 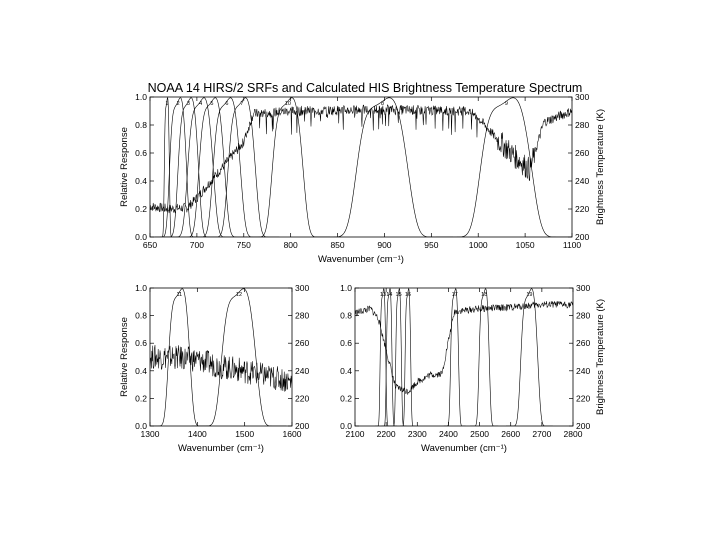 What do you see at coordinates (389, 295) in the screenshot?
I see `channel-label-14: 14` at bounding box center [389, 295].